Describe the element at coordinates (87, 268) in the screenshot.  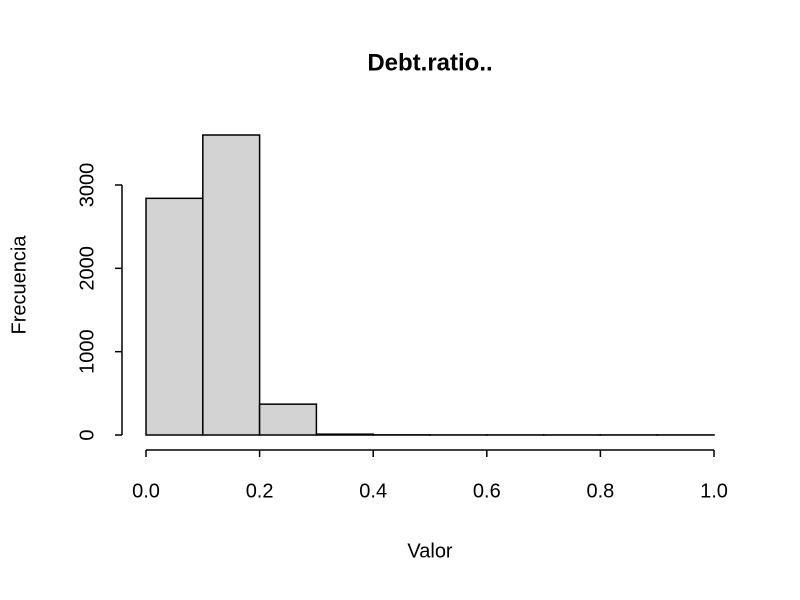
I see `y-tick-label: 2000` at that location.